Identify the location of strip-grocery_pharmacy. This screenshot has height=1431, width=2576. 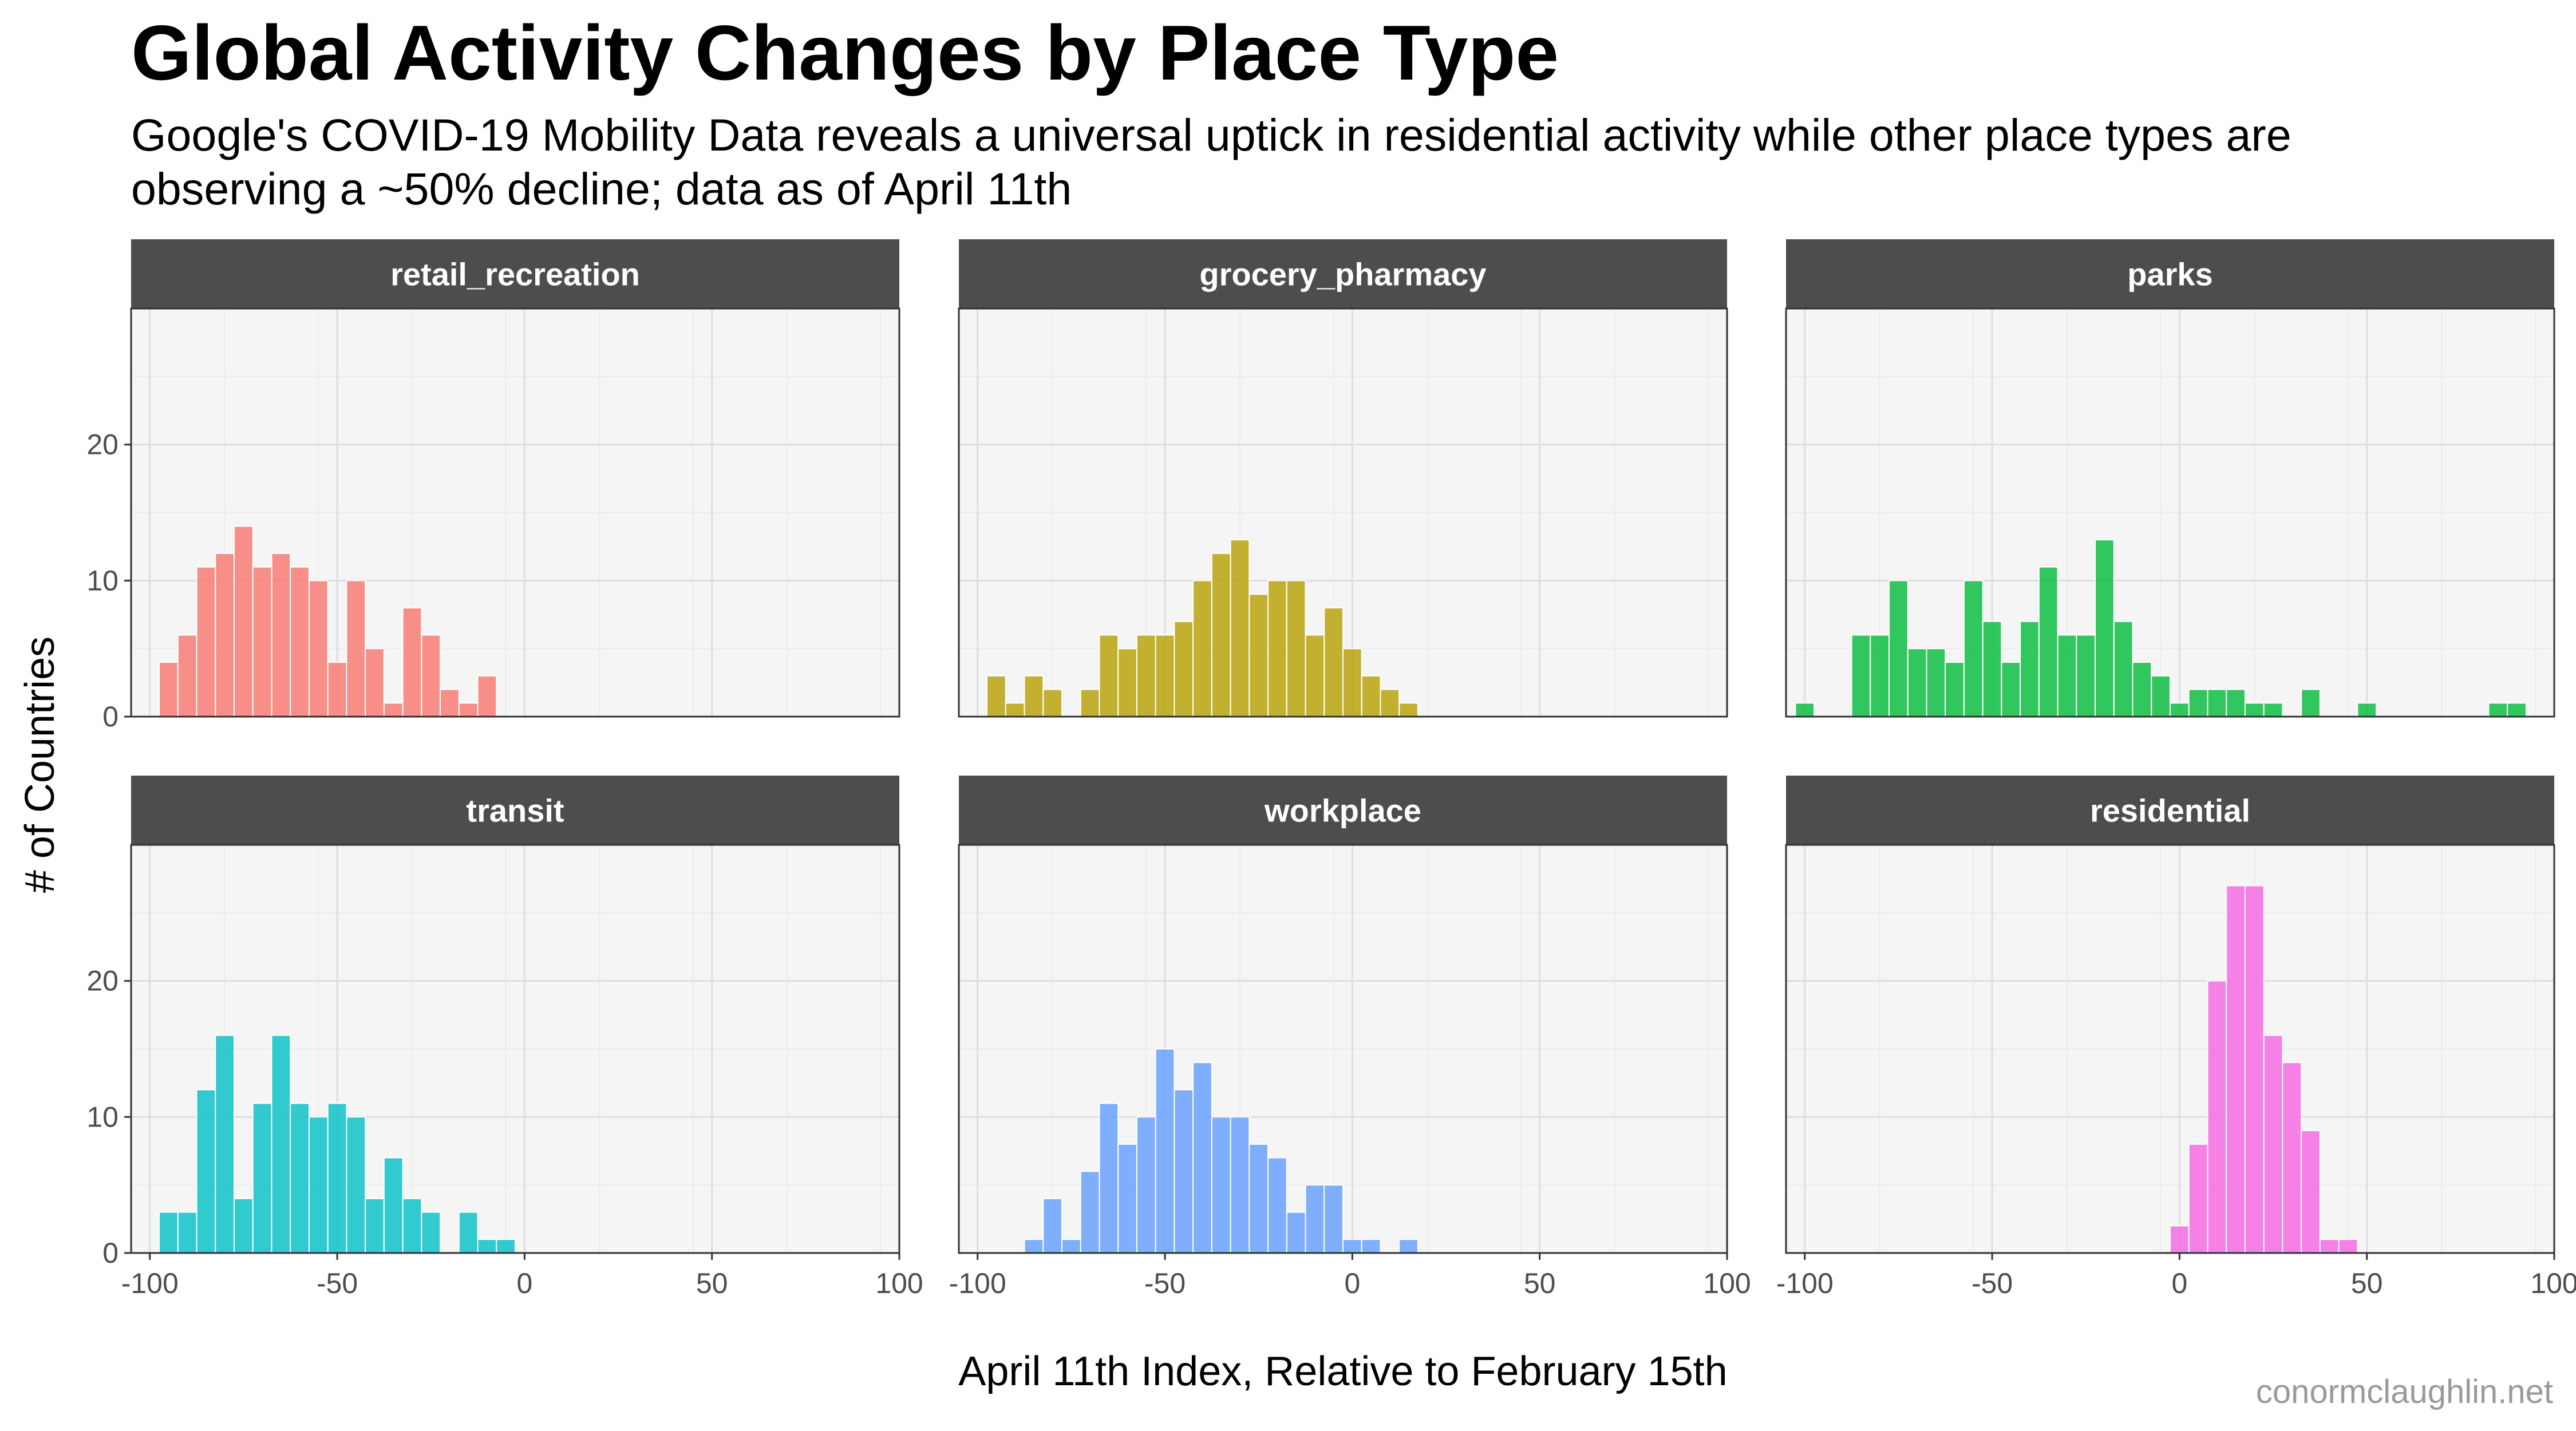
(1343, 274).